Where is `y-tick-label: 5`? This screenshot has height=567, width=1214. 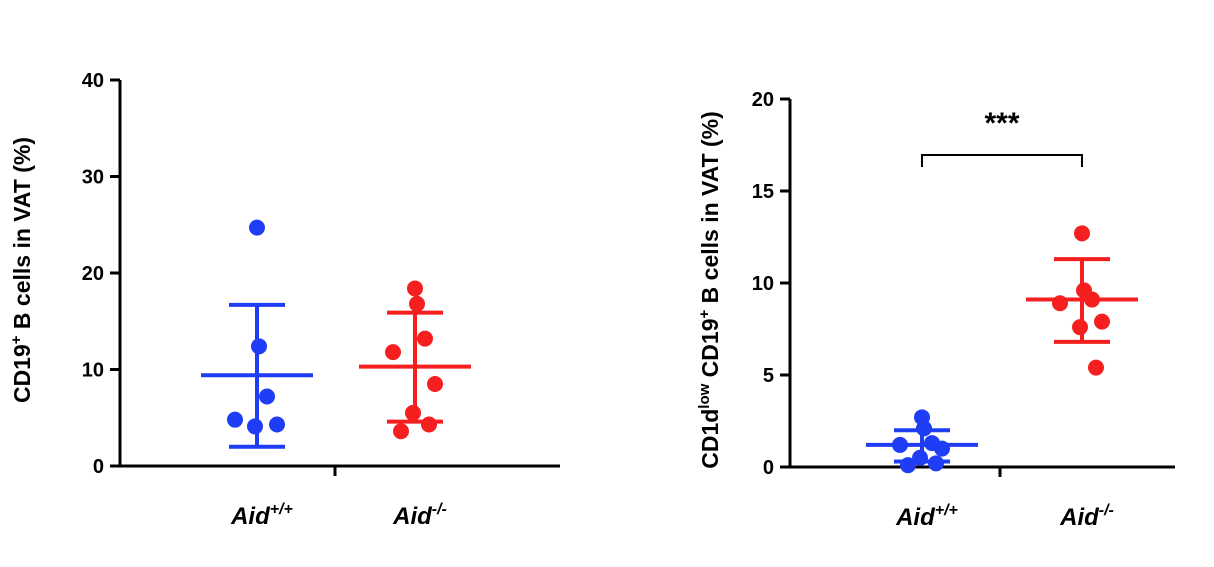 y-tick-label: 5 is located at coordinates (768, 376).